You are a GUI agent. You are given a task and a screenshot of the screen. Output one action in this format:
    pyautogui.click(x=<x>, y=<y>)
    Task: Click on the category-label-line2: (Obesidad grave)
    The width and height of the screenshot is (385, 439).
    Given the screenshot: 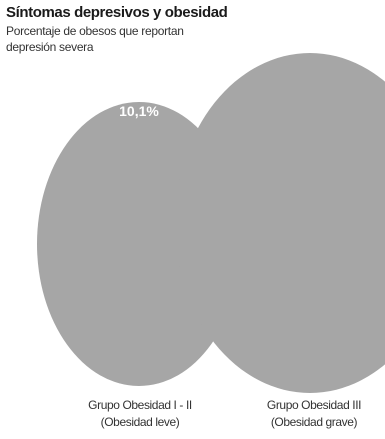 What is the action you would take?
    pyautogui.click(x=314, y=422)
    